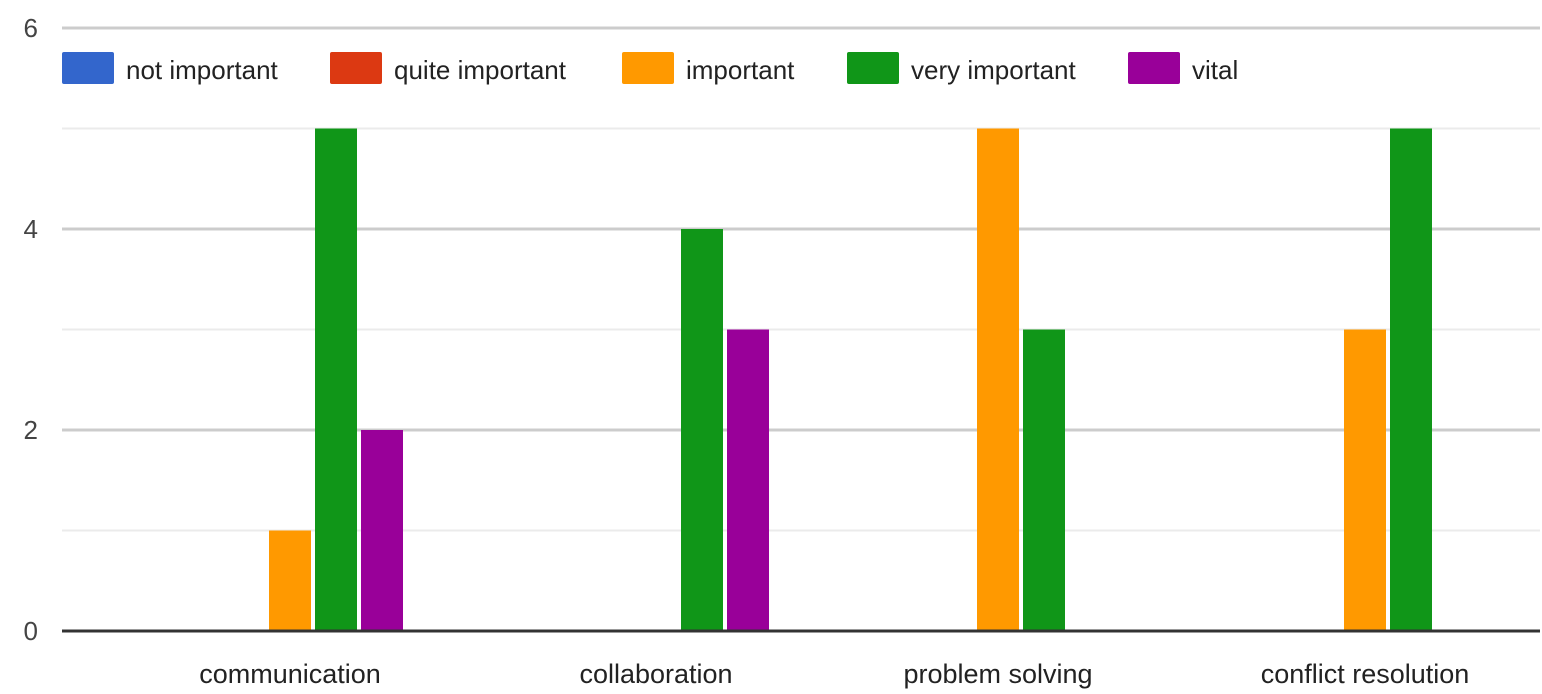 This screenshot has height=694, width=1542. Describe the element at coordinates (1411, 379) in the screenshot. I see `bar-very-important-conflict-resolution` at that location.